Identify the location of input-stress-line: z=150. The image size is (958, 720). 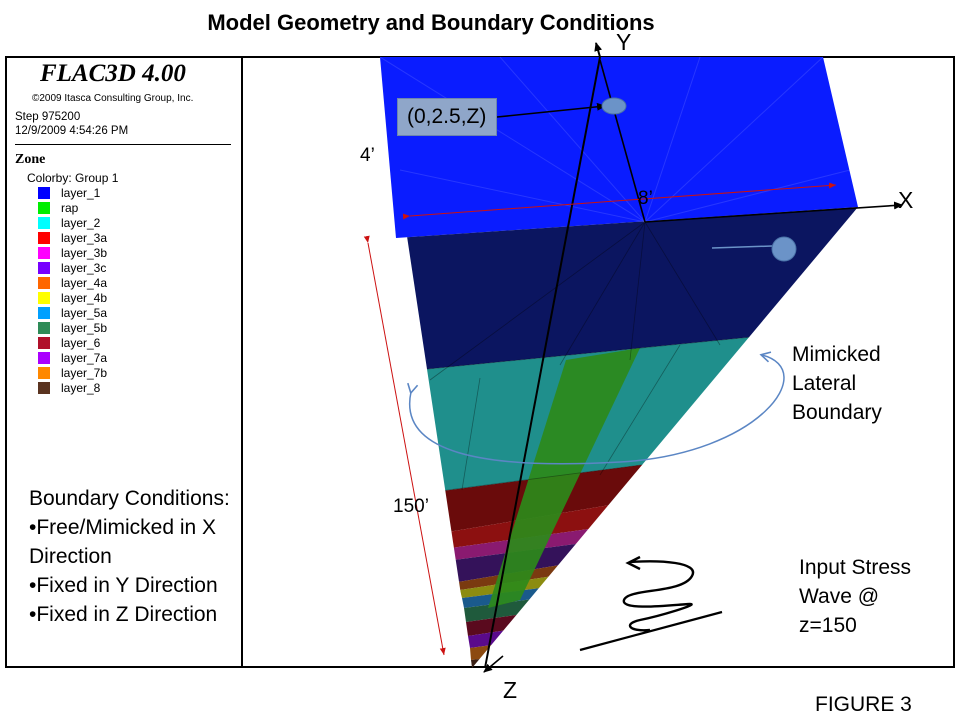
(828, 625).